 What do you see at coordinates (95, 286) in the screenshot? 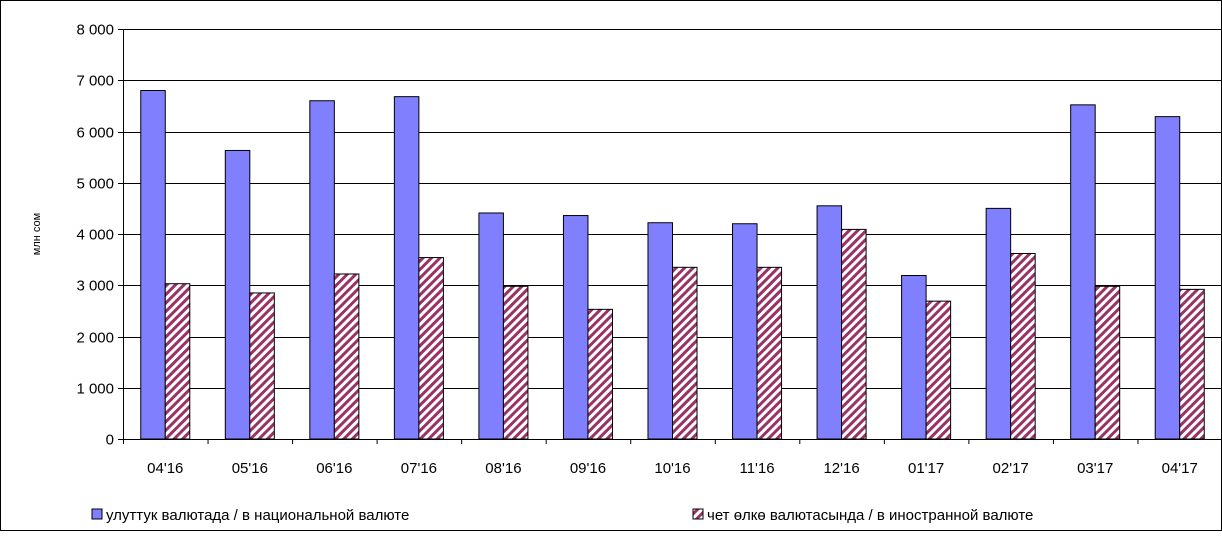
I see `y-tick-label: 3 000` at bounding box center [95, 286].